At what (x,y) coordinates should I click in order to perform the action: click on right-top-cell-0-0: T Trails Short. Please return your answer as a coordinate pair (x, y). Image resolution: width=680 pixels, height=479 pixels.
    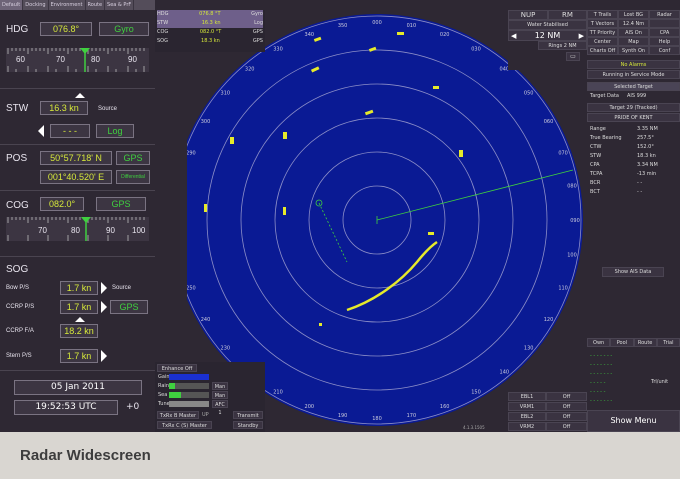
    Looking at the image, I should click on (602, 18).